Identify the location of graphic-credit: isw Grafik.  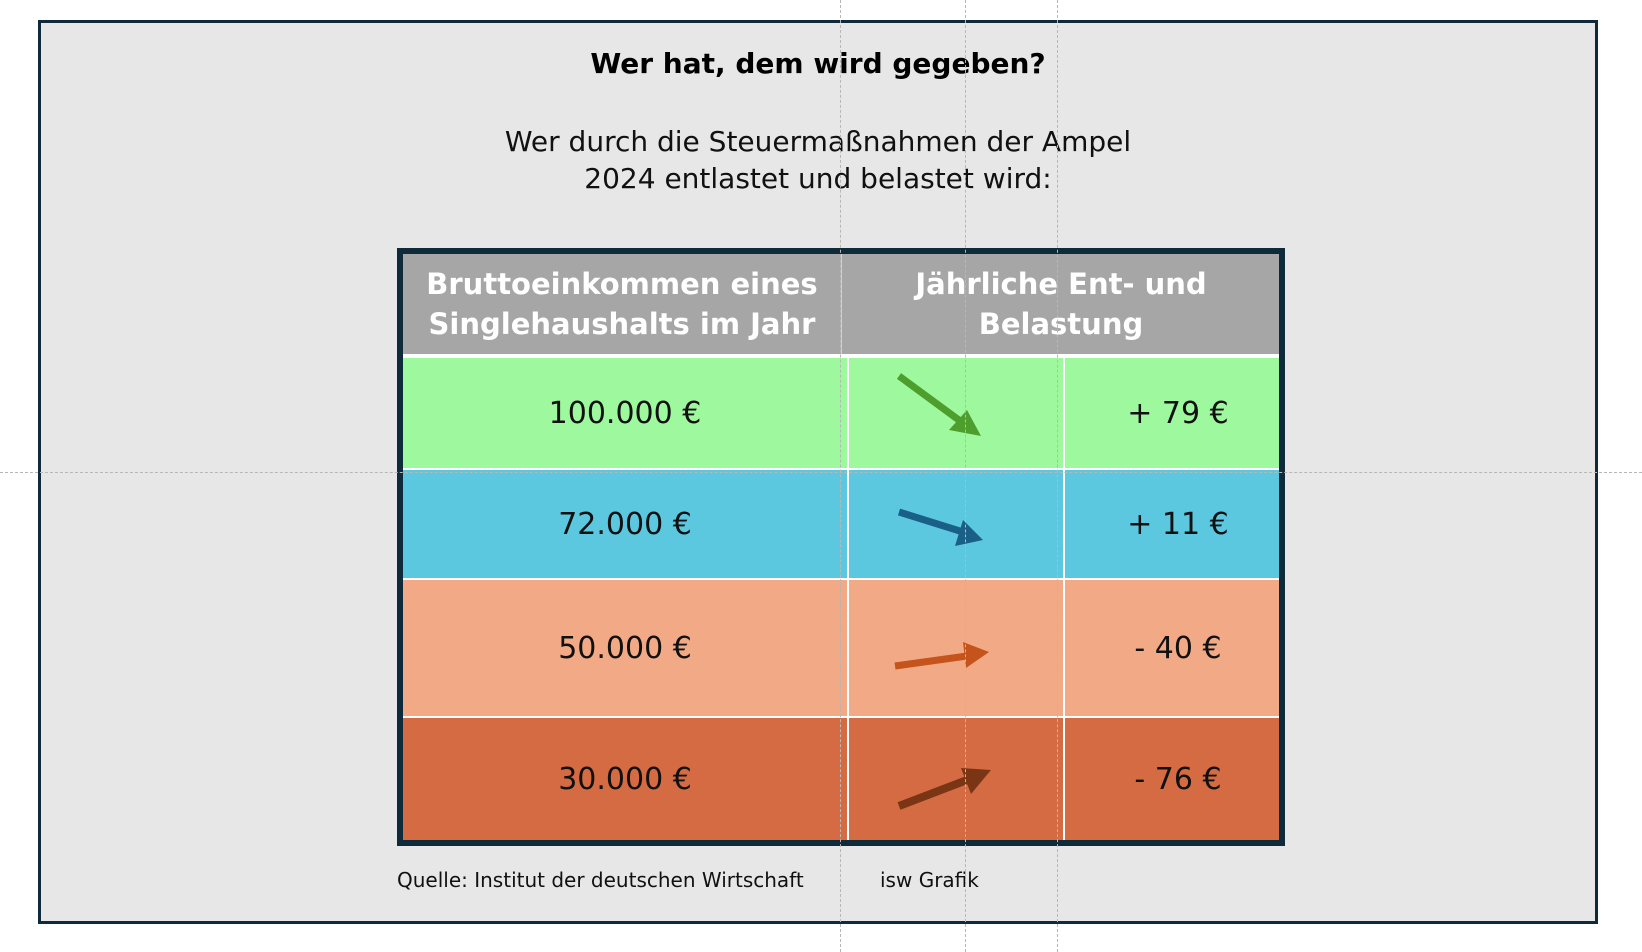
(929, 880).